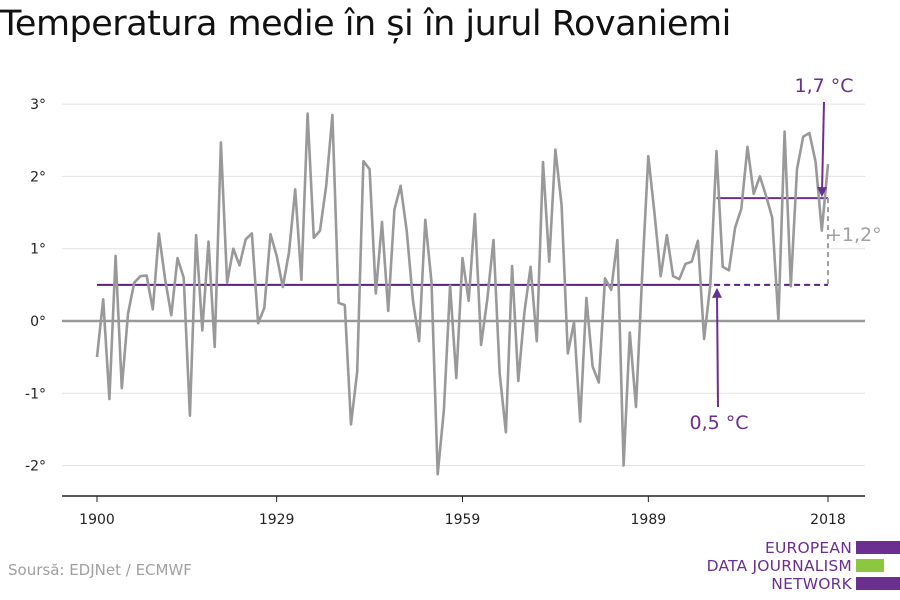 The width and height of the screenshot is (900, 600). Describe the element at coordinates (277, 520) in the screenshot. I see `x-tick-label: 1929` at that location.